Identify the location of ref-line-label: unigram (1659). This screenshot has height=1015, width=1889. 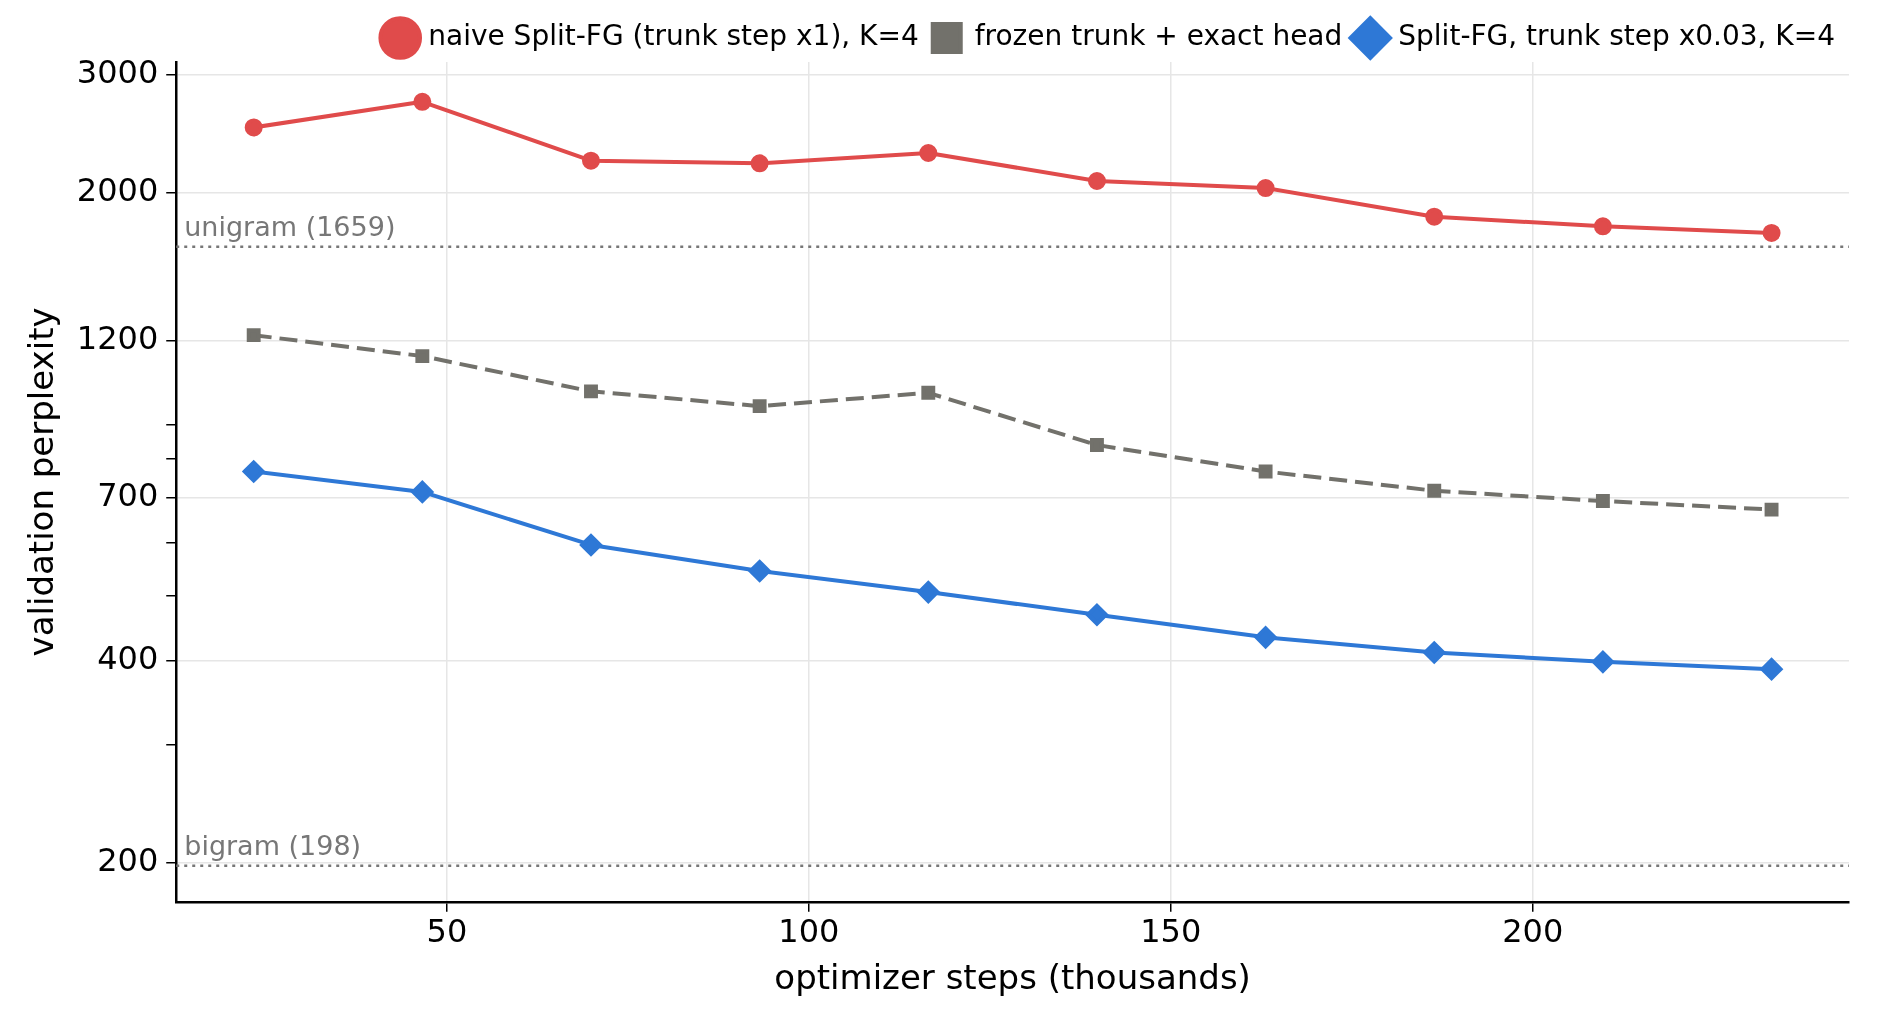
(290, 227).